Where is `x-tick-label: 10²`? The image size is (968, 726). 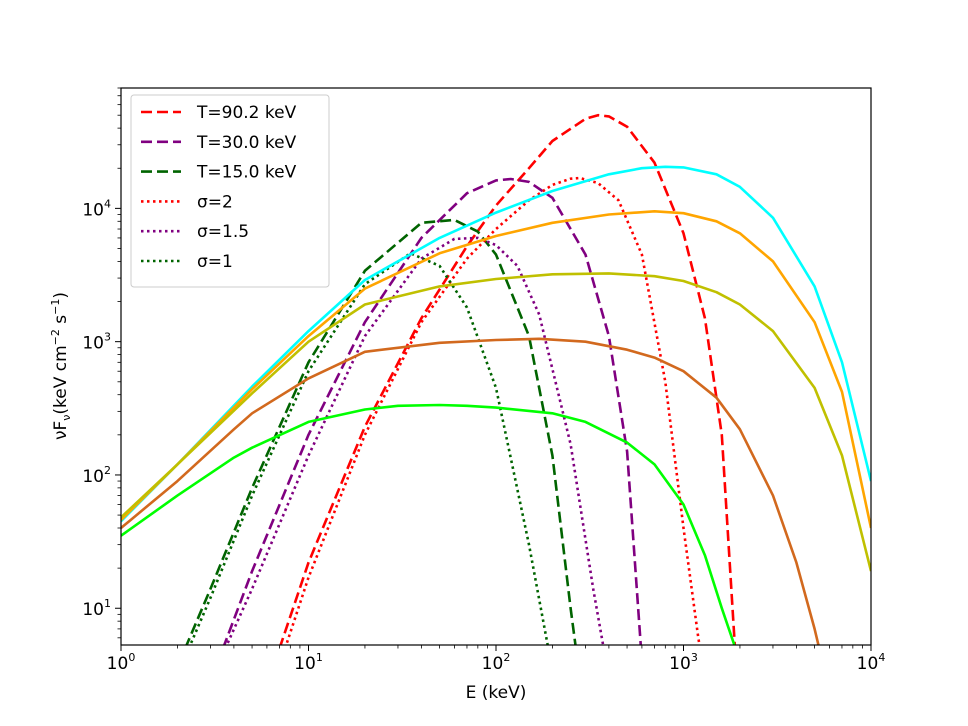
x-tick-label: 10² is located at coordinates (496, 662).